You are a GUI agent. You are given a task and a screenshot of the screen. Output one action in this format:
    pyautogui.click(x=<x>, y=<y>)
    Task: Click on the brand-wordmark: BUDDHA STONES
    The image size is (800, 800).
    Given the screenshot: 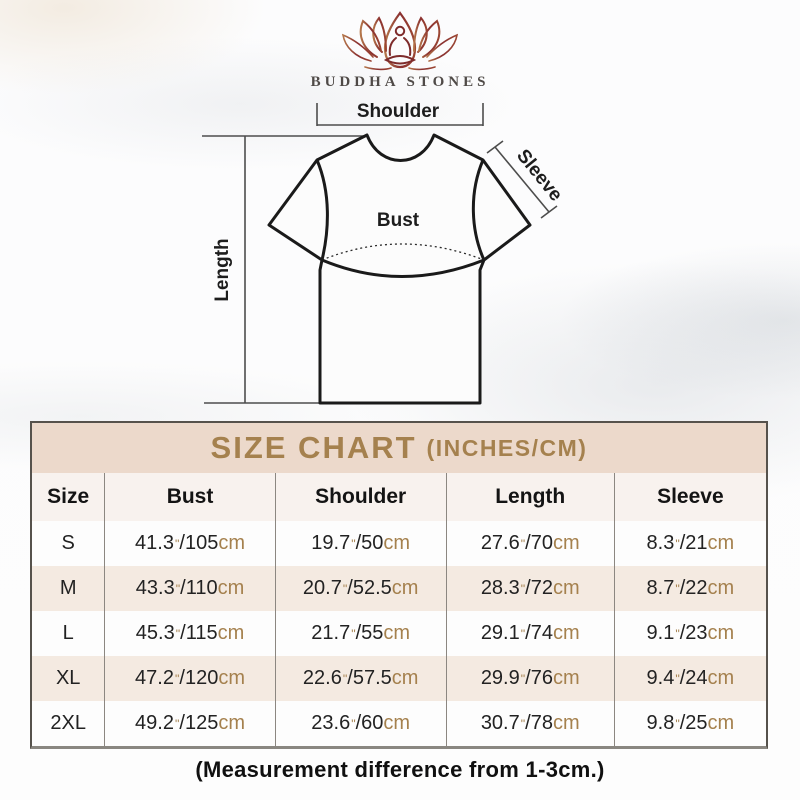 What is the action you would take?
    pyautogui.click(x=400, y=82)
    